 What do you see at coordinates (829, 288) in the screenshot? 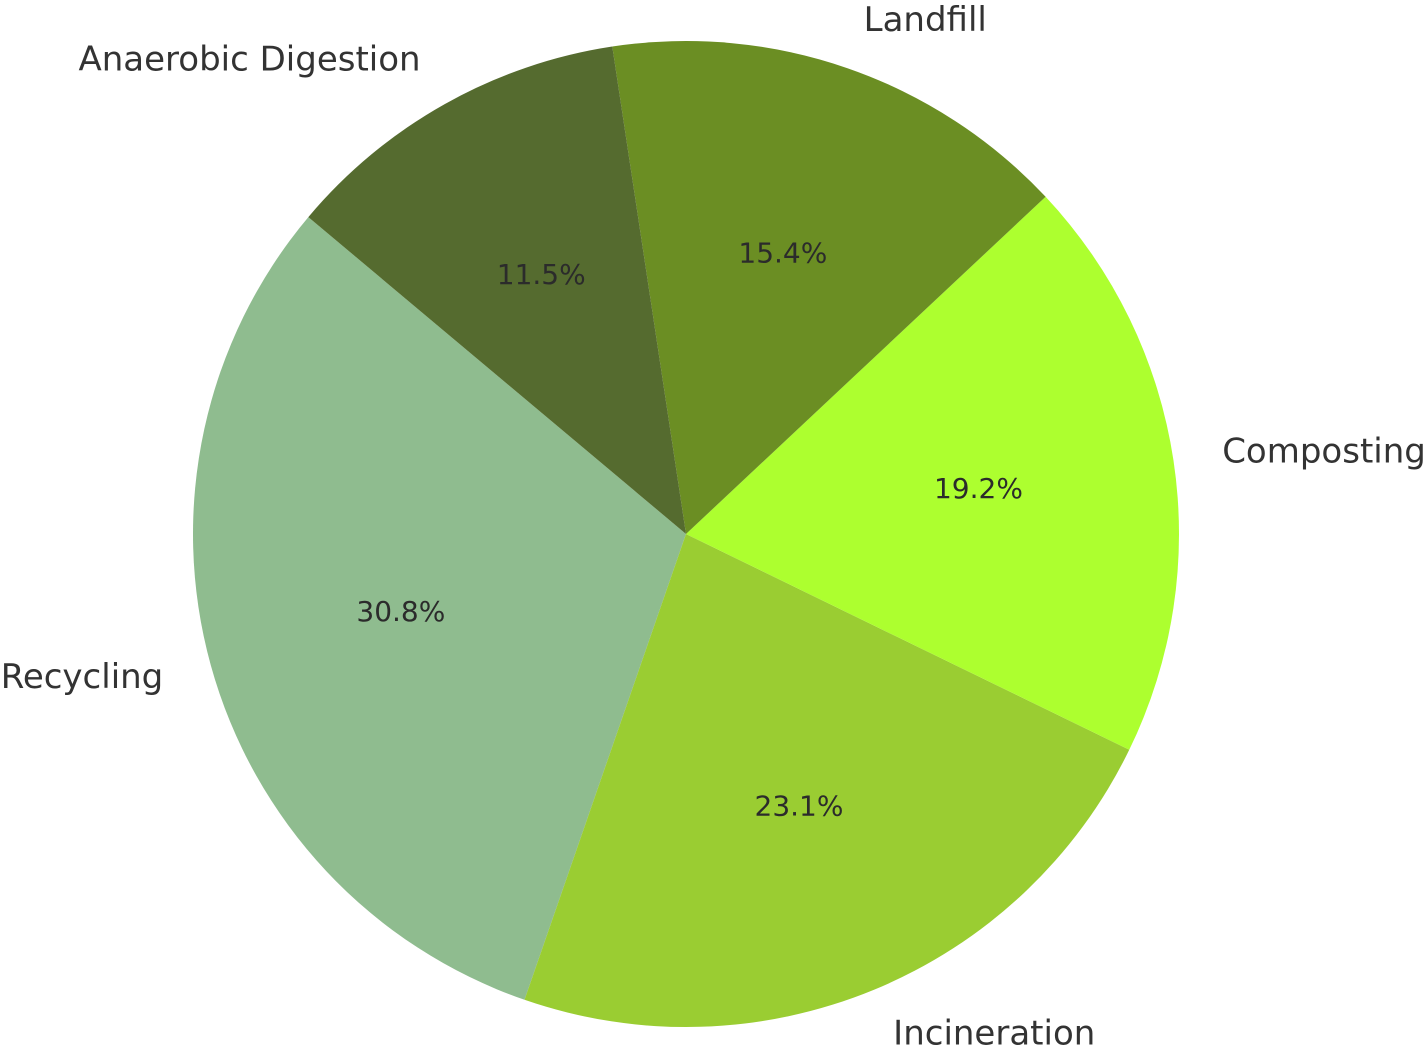
I see `pie-slice-landfill` at bounding box center [829, 288].